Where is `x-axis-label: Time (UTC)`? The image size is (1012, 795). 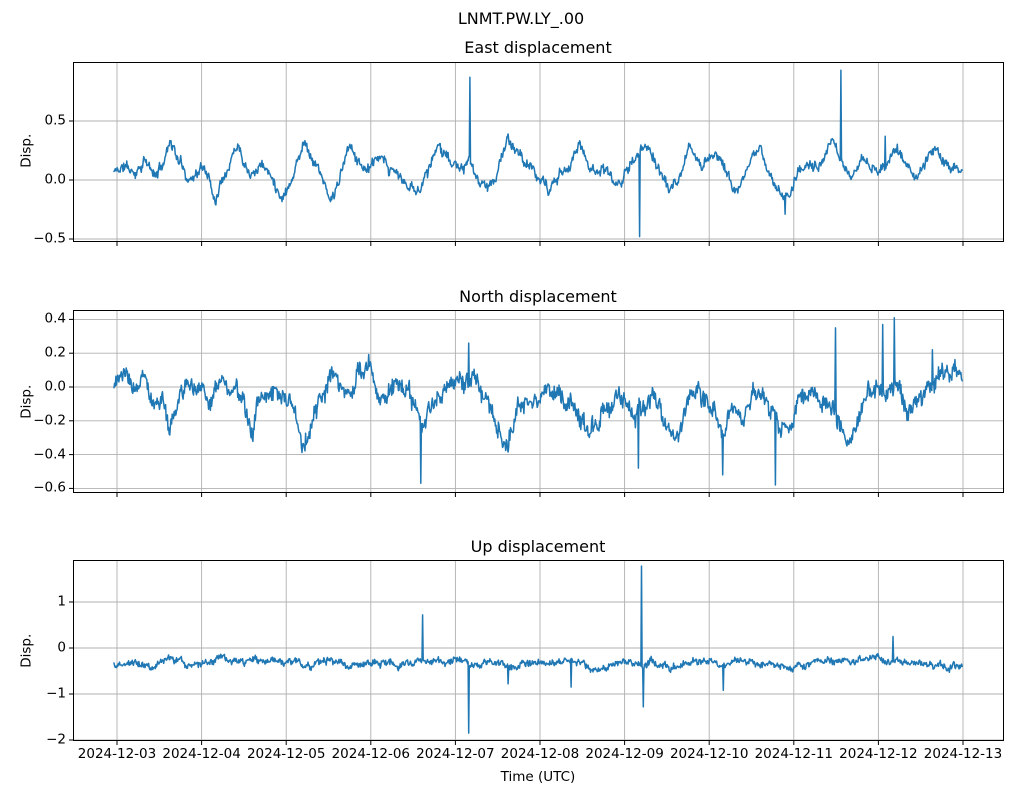 x-axis-label: Time (UTC) is located at coordinates (538, 777).